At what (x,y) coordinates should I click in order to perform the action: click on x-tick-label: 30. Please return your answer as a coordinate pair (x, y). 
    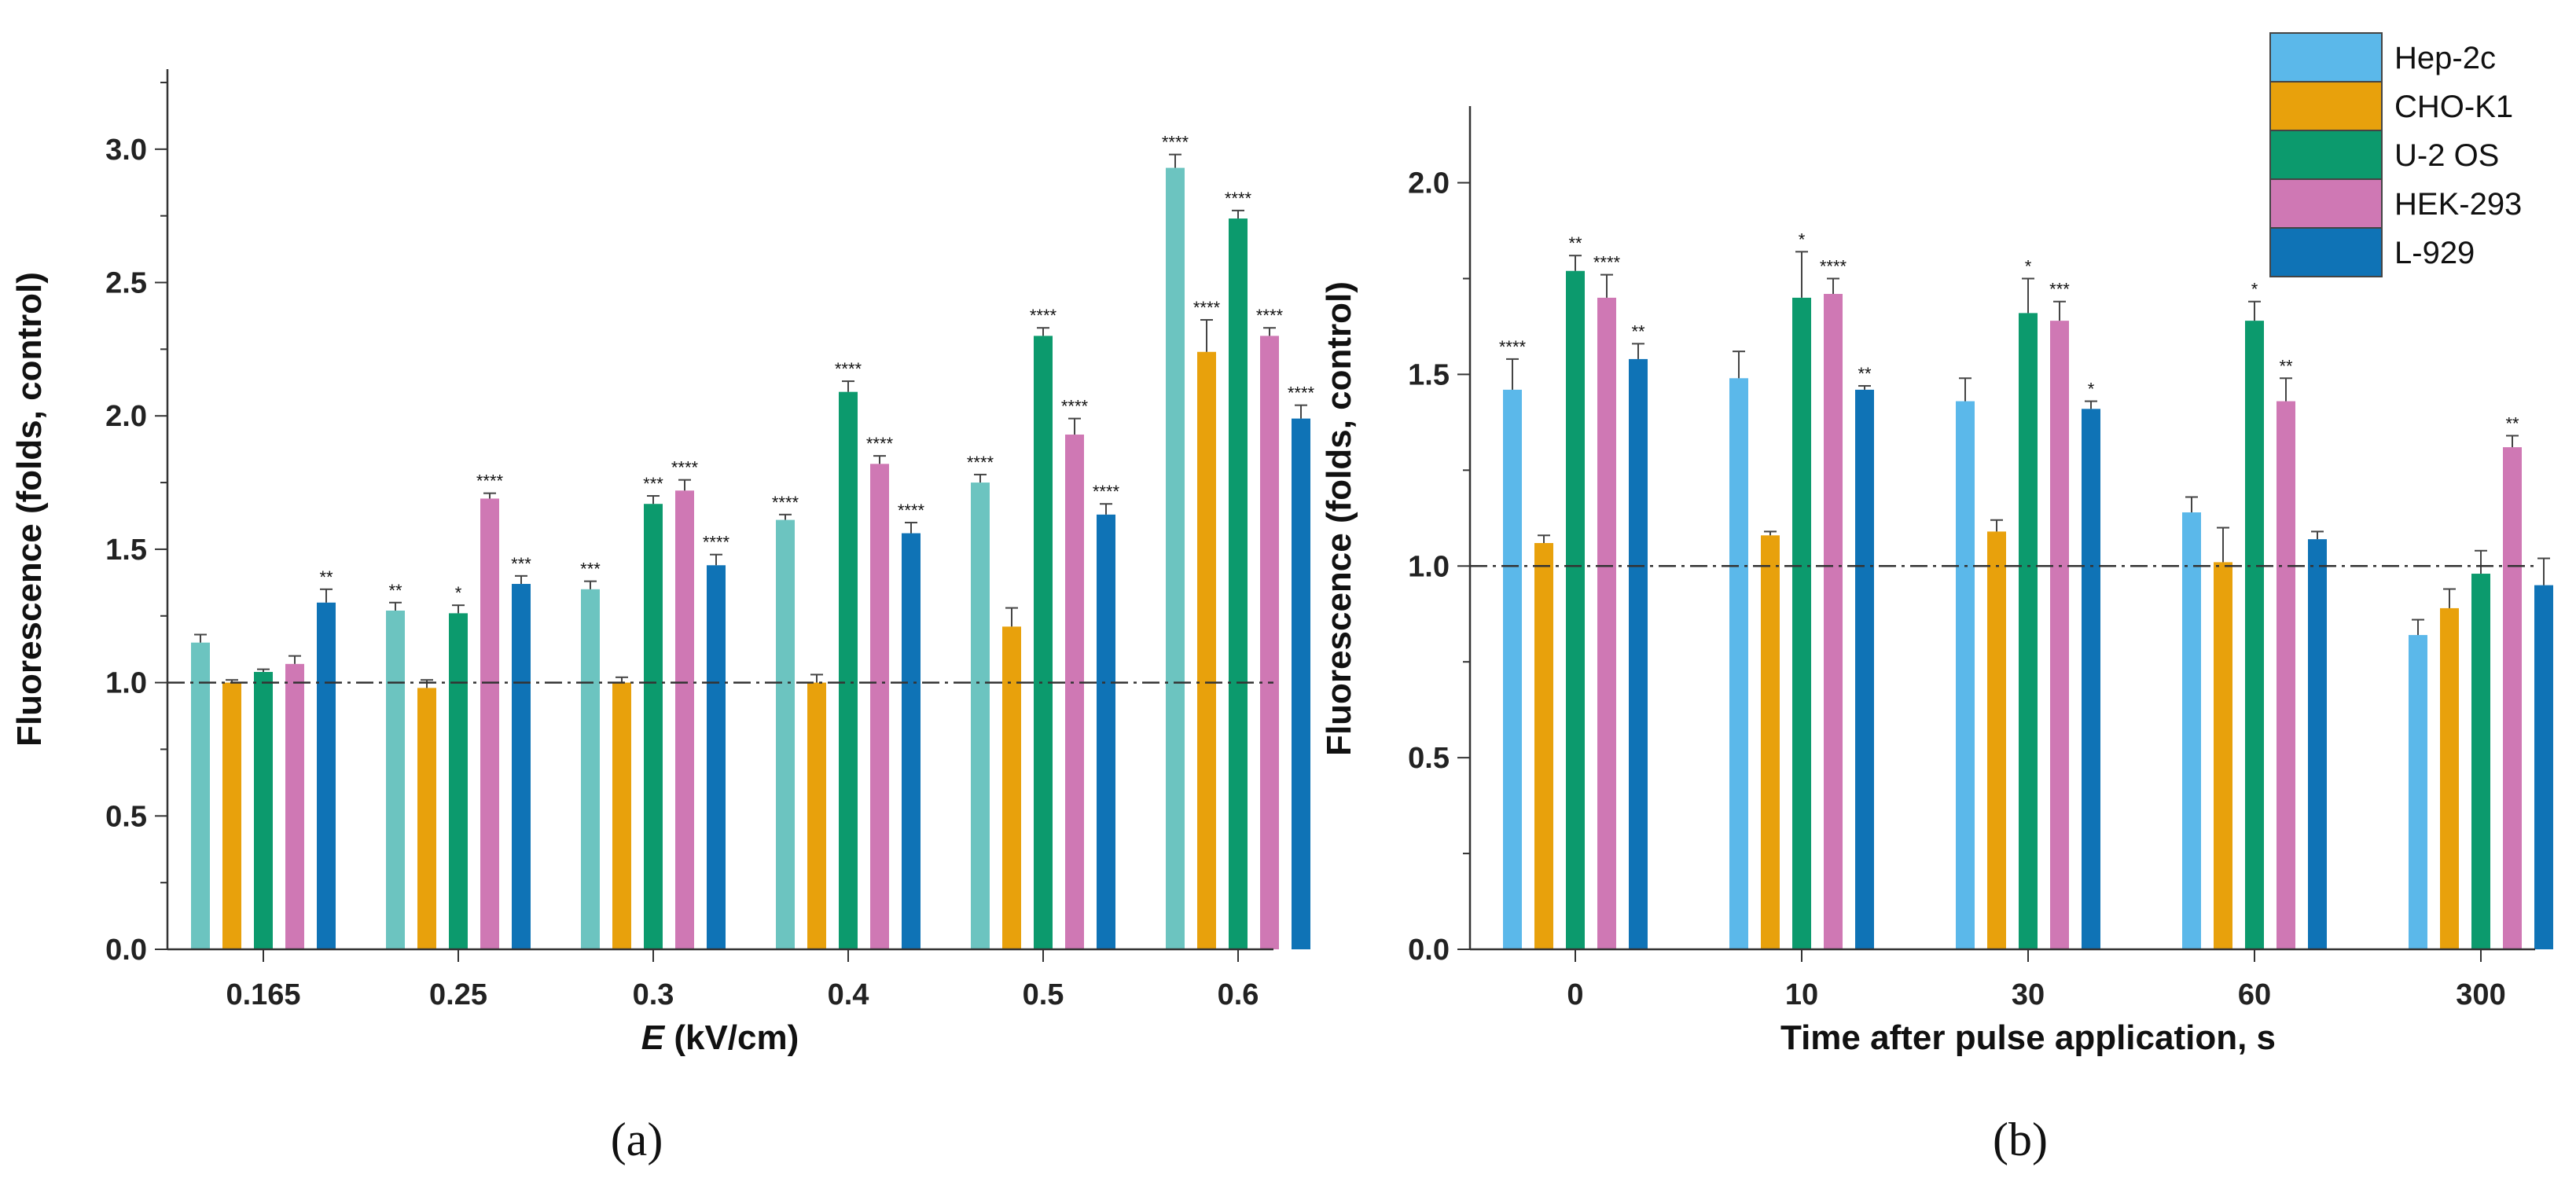
    Looking at the image, I should click on (2028, 994).